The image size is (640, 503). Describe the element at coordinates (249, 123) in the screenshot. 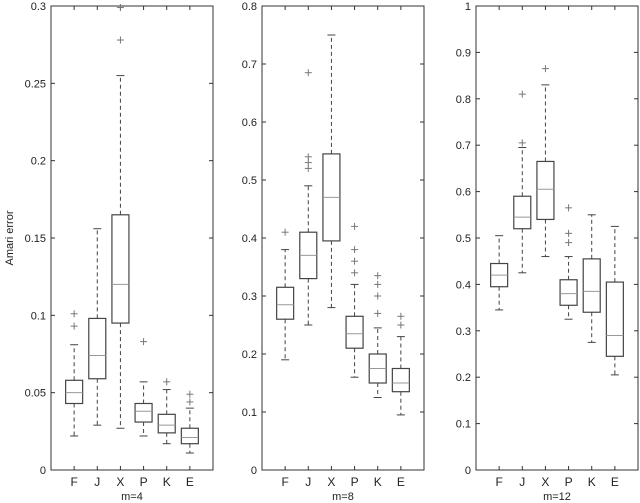

I see `y-tick-label: 0.6` at that location.